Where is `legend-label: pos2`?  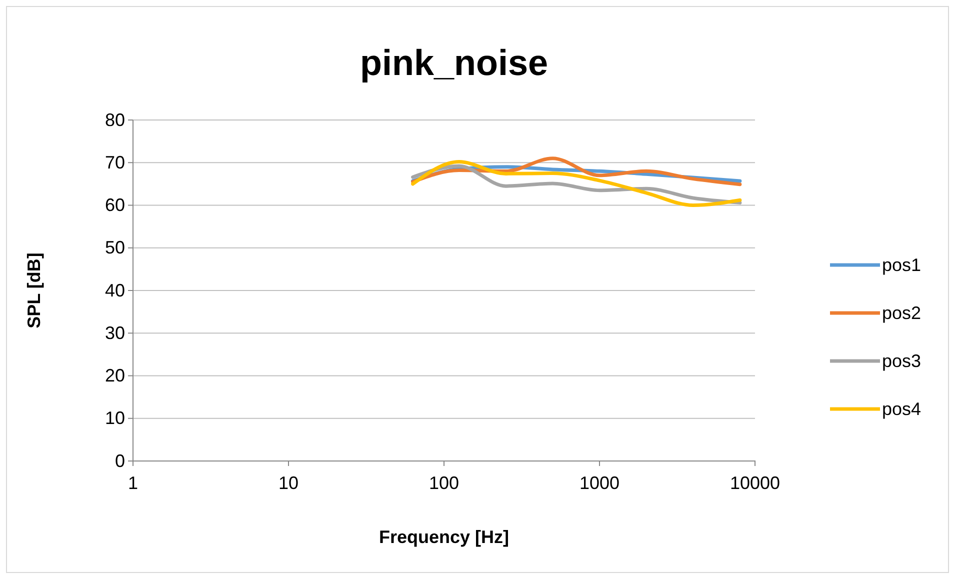
legend-label: pos2 is located at coordinates (902, 313).